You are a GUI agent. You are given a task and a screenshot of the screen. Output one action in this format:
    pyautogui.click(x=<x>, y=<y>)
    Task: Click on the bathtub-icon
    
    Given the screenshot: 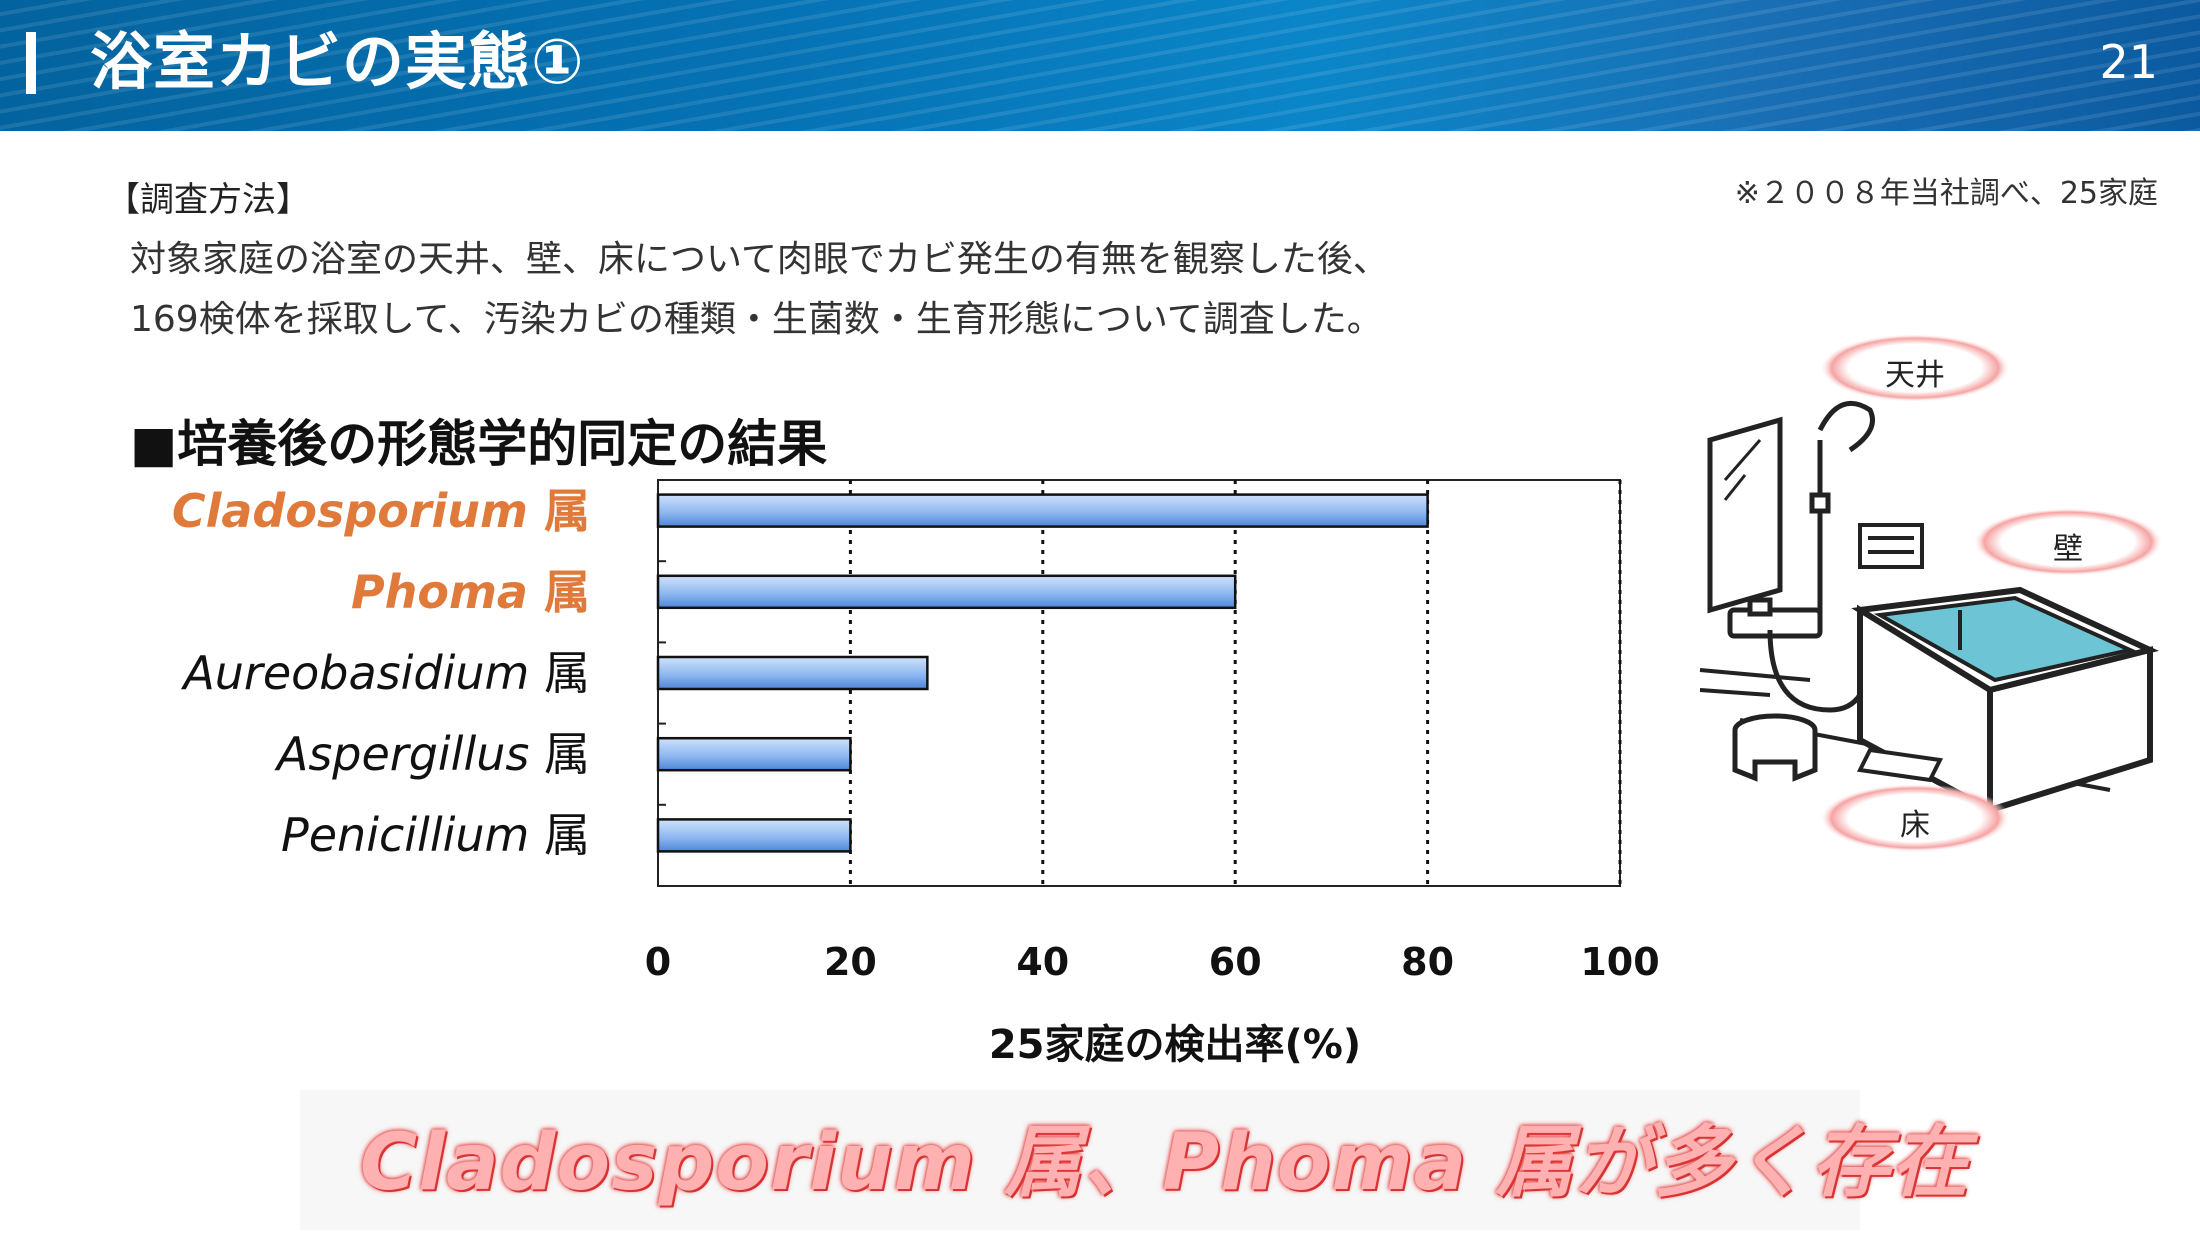 What is the action you would take?
    pyautogui.click(x=2005, y=701)
    